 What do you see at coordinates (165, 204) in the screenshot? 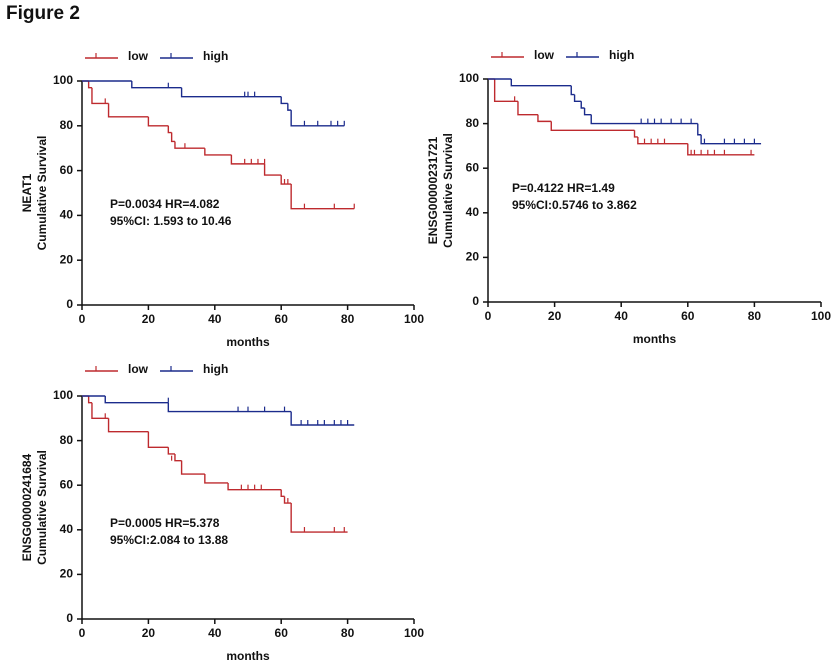
I see `annotation: P=0.0034 HR=4.082` at bounding box center [165, 204].